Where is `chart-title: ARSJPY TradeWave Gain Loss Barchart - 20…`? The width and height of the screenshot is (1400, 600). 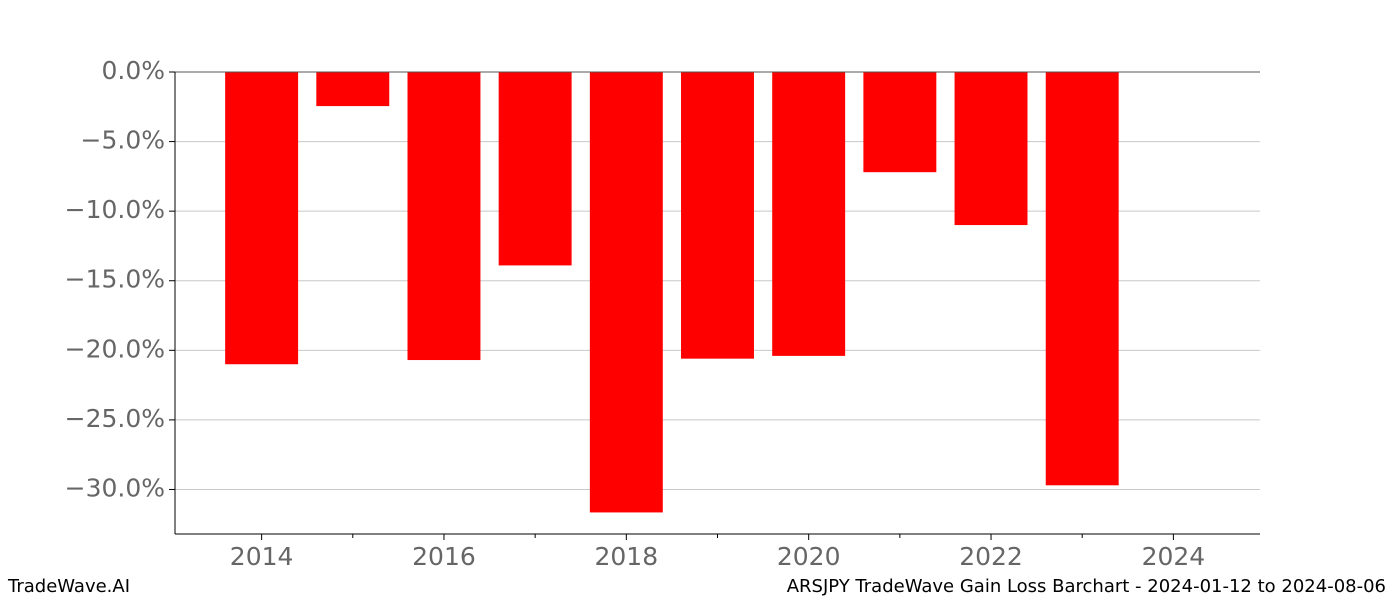 chart-title: ARSJPY TradeWave Gain Loss Barchart - 20… is located at coordinates (1086, 586).